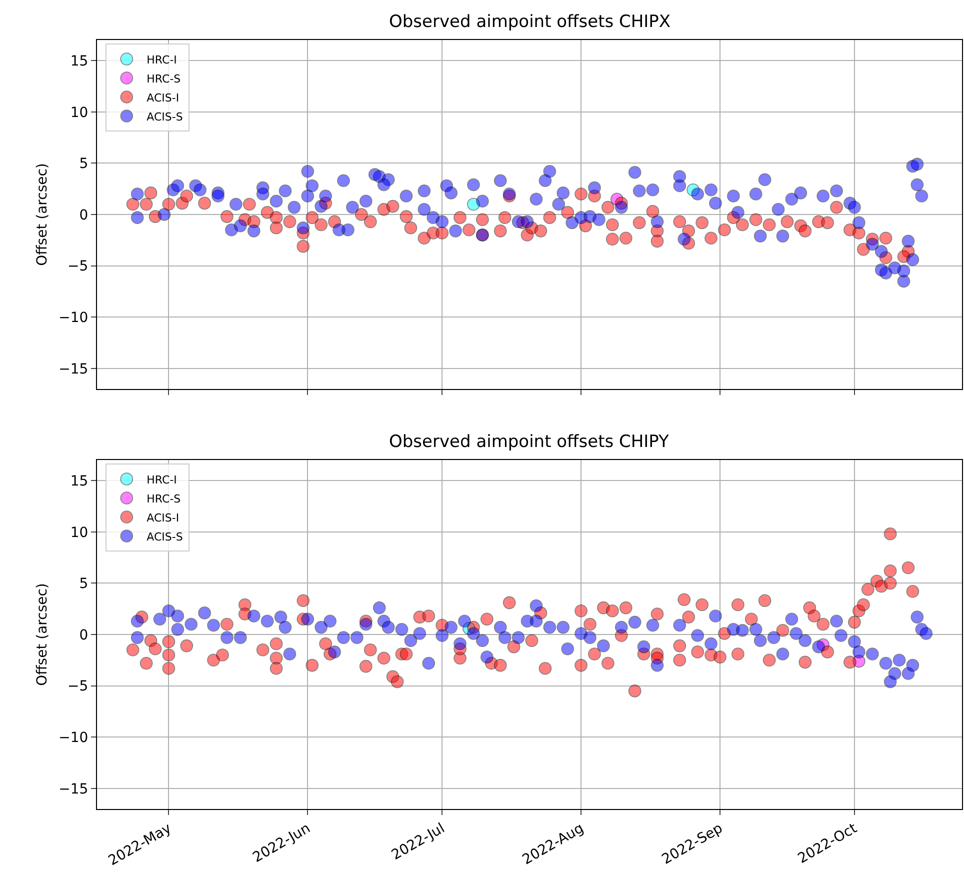 Image resolution: width=964 pixels, height=888 pixels. Describe the element at coordinates (530, 22) in the screenshot. I see `chart-title: Observed aimpoint offsets CHIPX` at that location.